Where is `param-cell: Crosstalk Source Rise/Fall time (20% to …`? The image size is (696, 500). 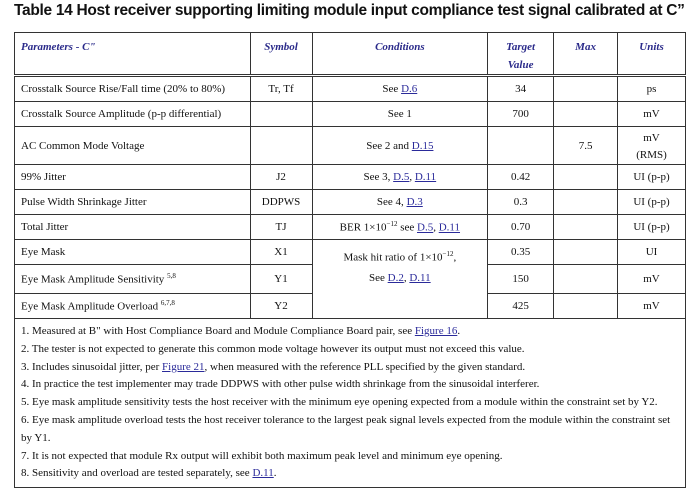 param-cell: Crosstalk Source Rise/Fall time (20% to … is located at coordinates (132, 88).